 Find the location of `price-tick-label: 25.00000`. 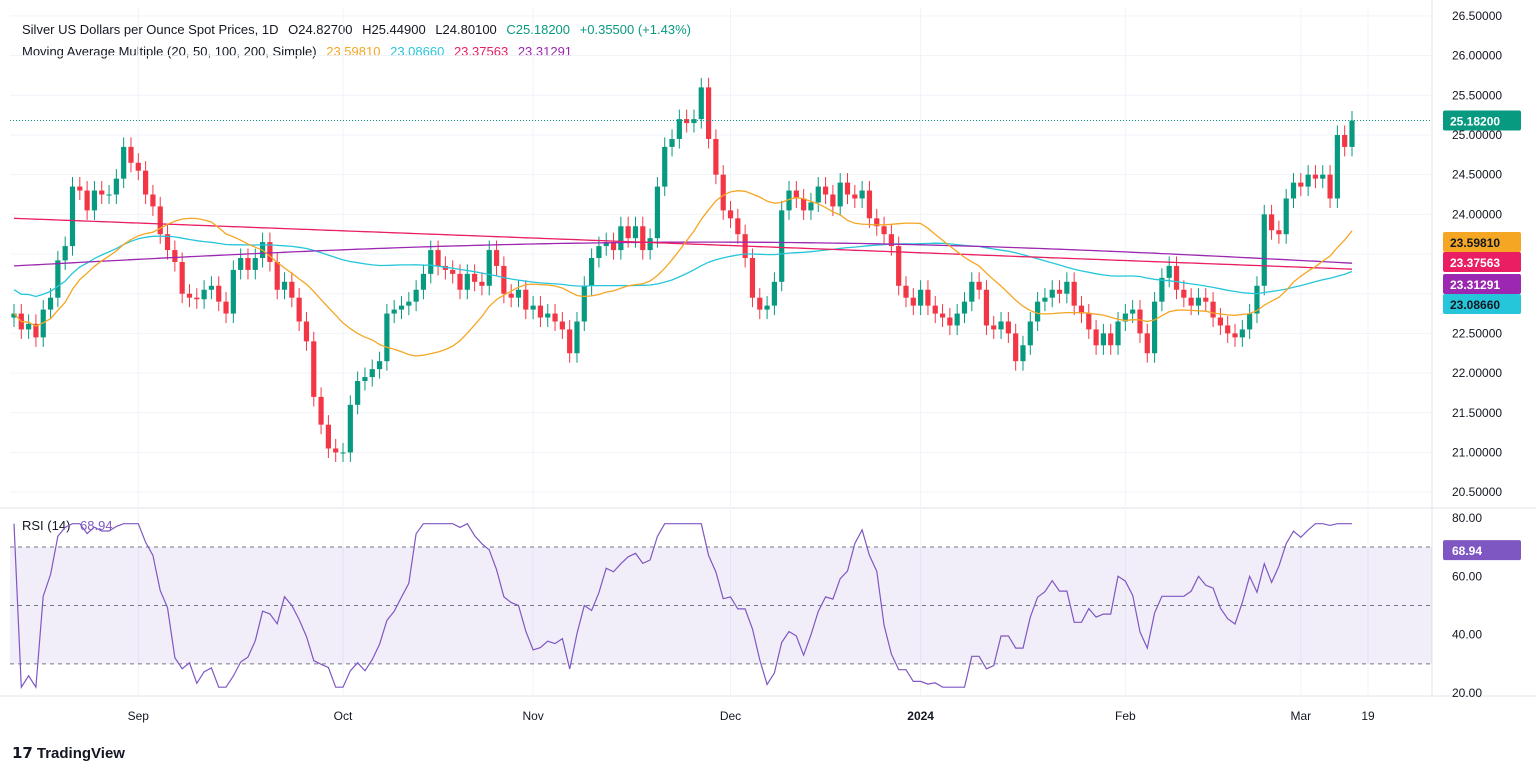

price-tick-label: 25.00000 is located at coordinates (1477, 135).